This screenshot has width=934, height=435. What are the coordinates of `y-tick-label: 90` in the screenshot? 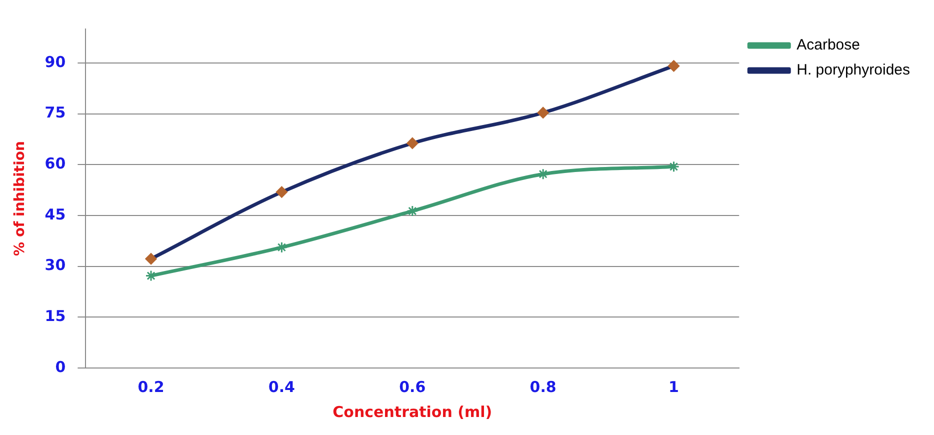 It's located at (55, 61).